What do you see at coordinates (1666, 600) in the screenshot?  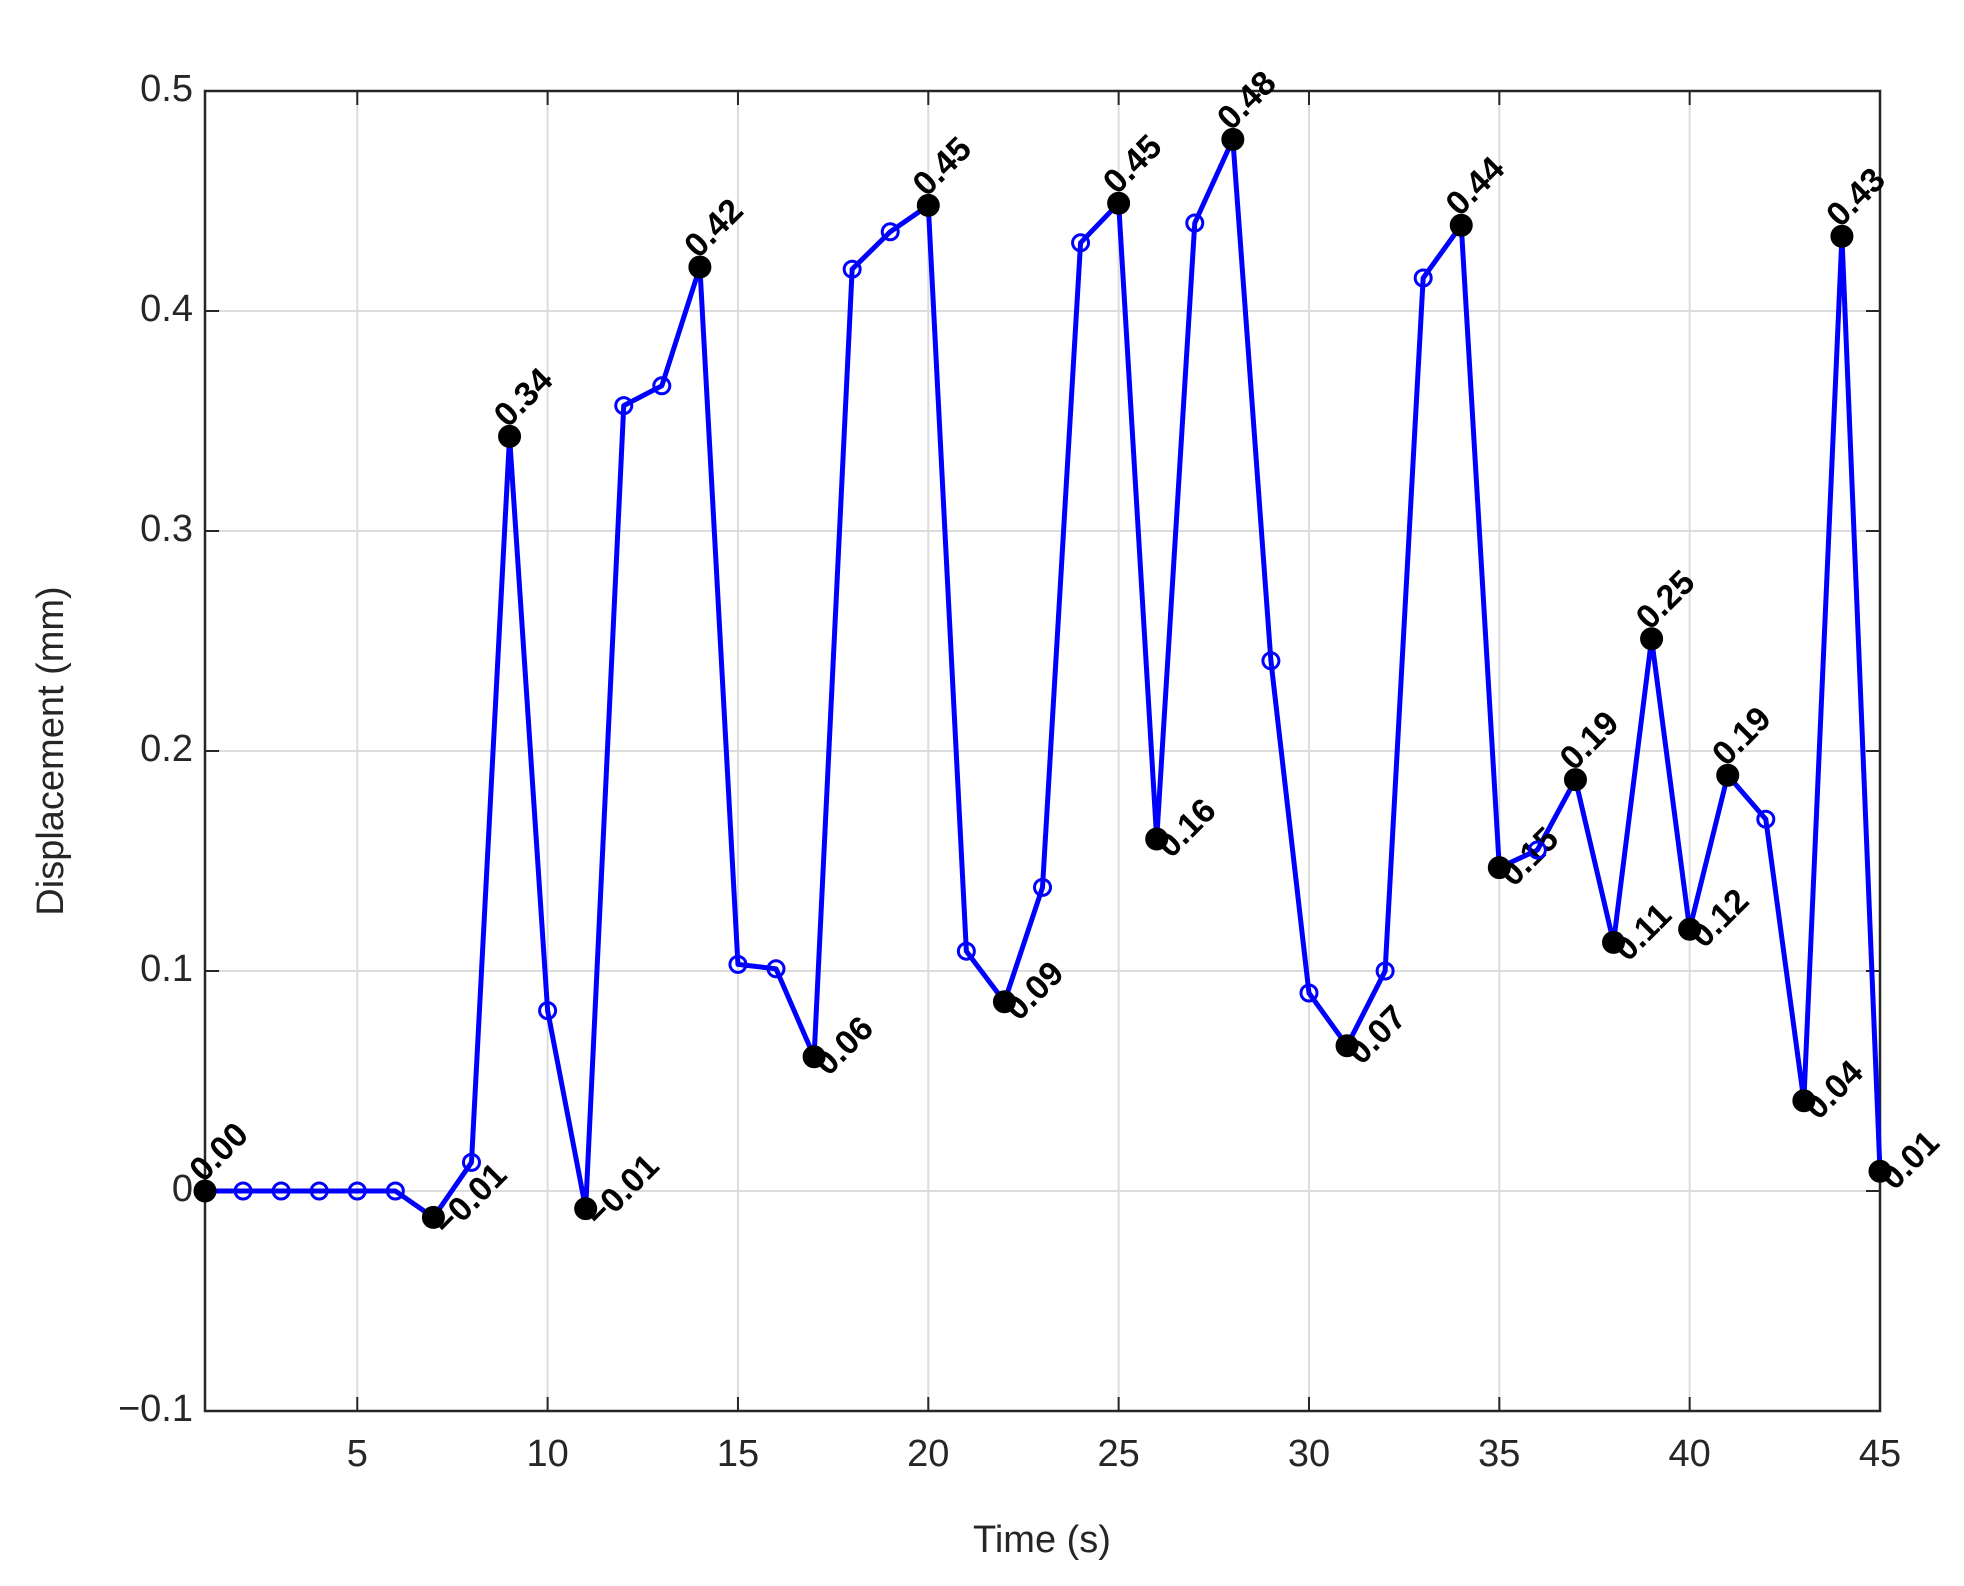 I see `data-label: 0.25` at bounding box center [1666, 600].